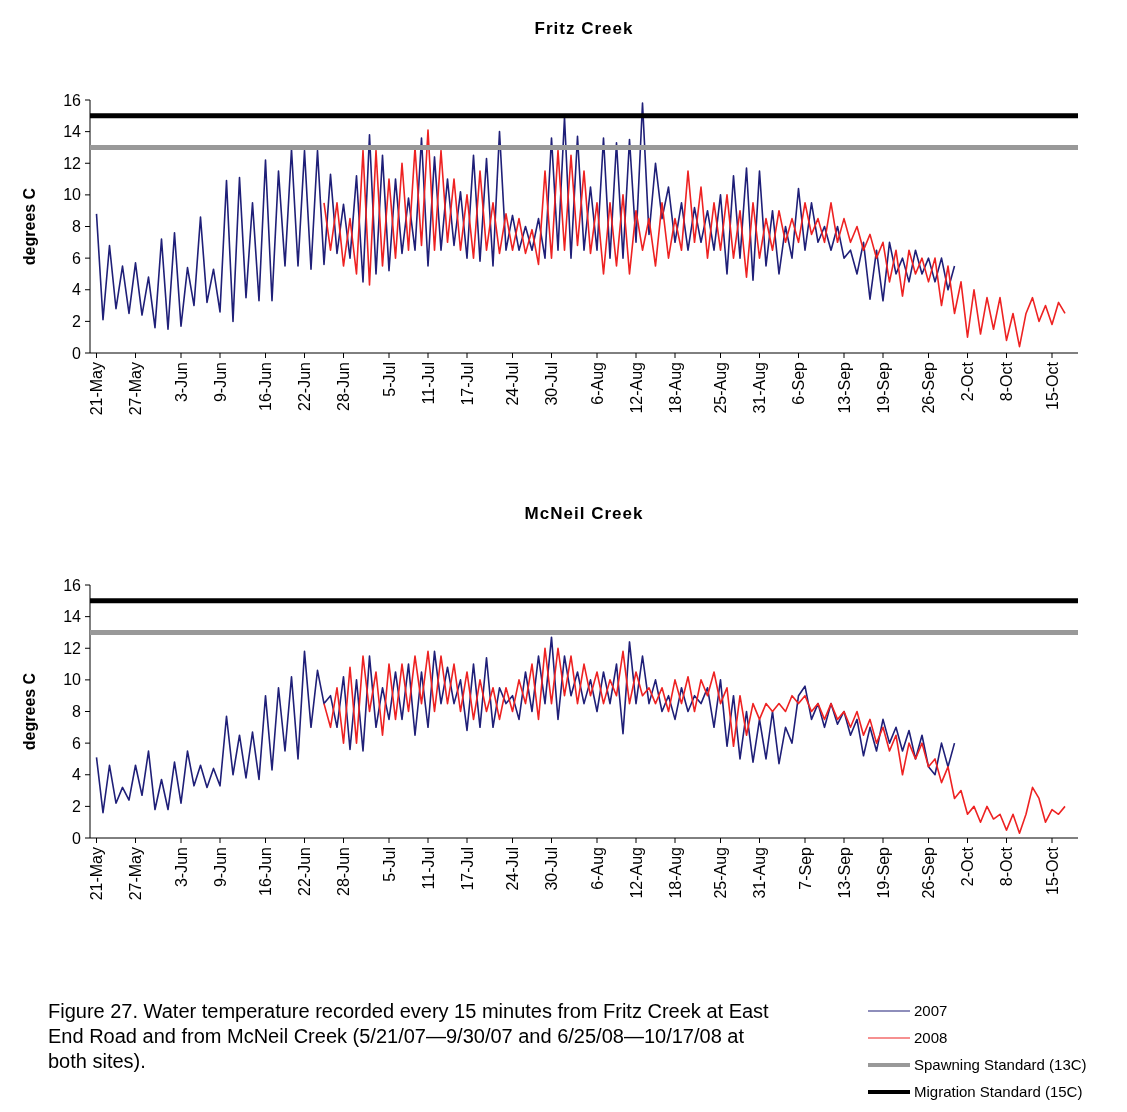 The width and height of the screenshot is (1127, 1112). What do you see at coordinates (998, 1092) in the screenshot?
I see `legend-label: Migration Standard (15C)` at bounding box center [998, 1092].